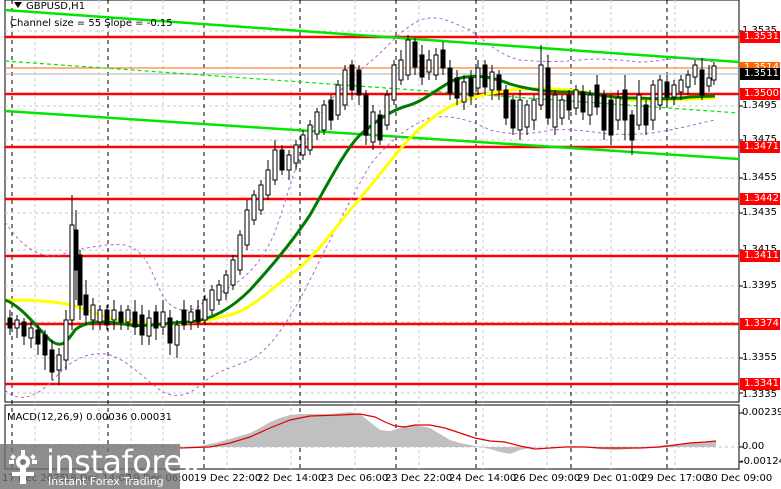  What do you see at coordinates (759, 177) in the screenshot?
I see `price-tick: 1.3455` at bounding box center [759, 177].